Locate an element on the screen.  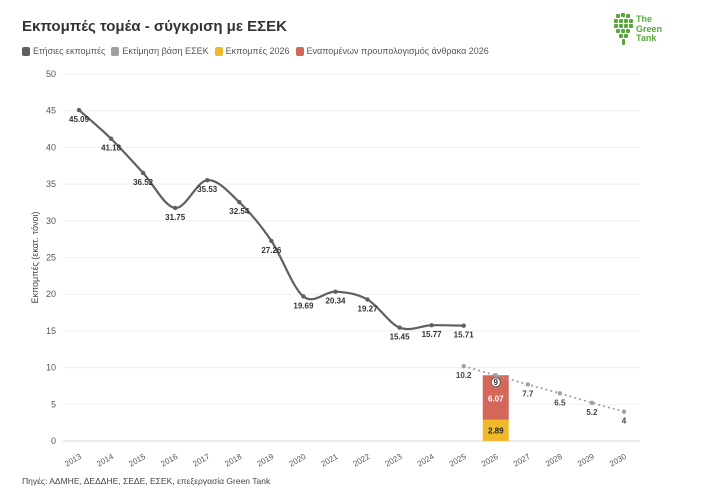
x-tick-label: 2022 is located at coordinates (362, 460).